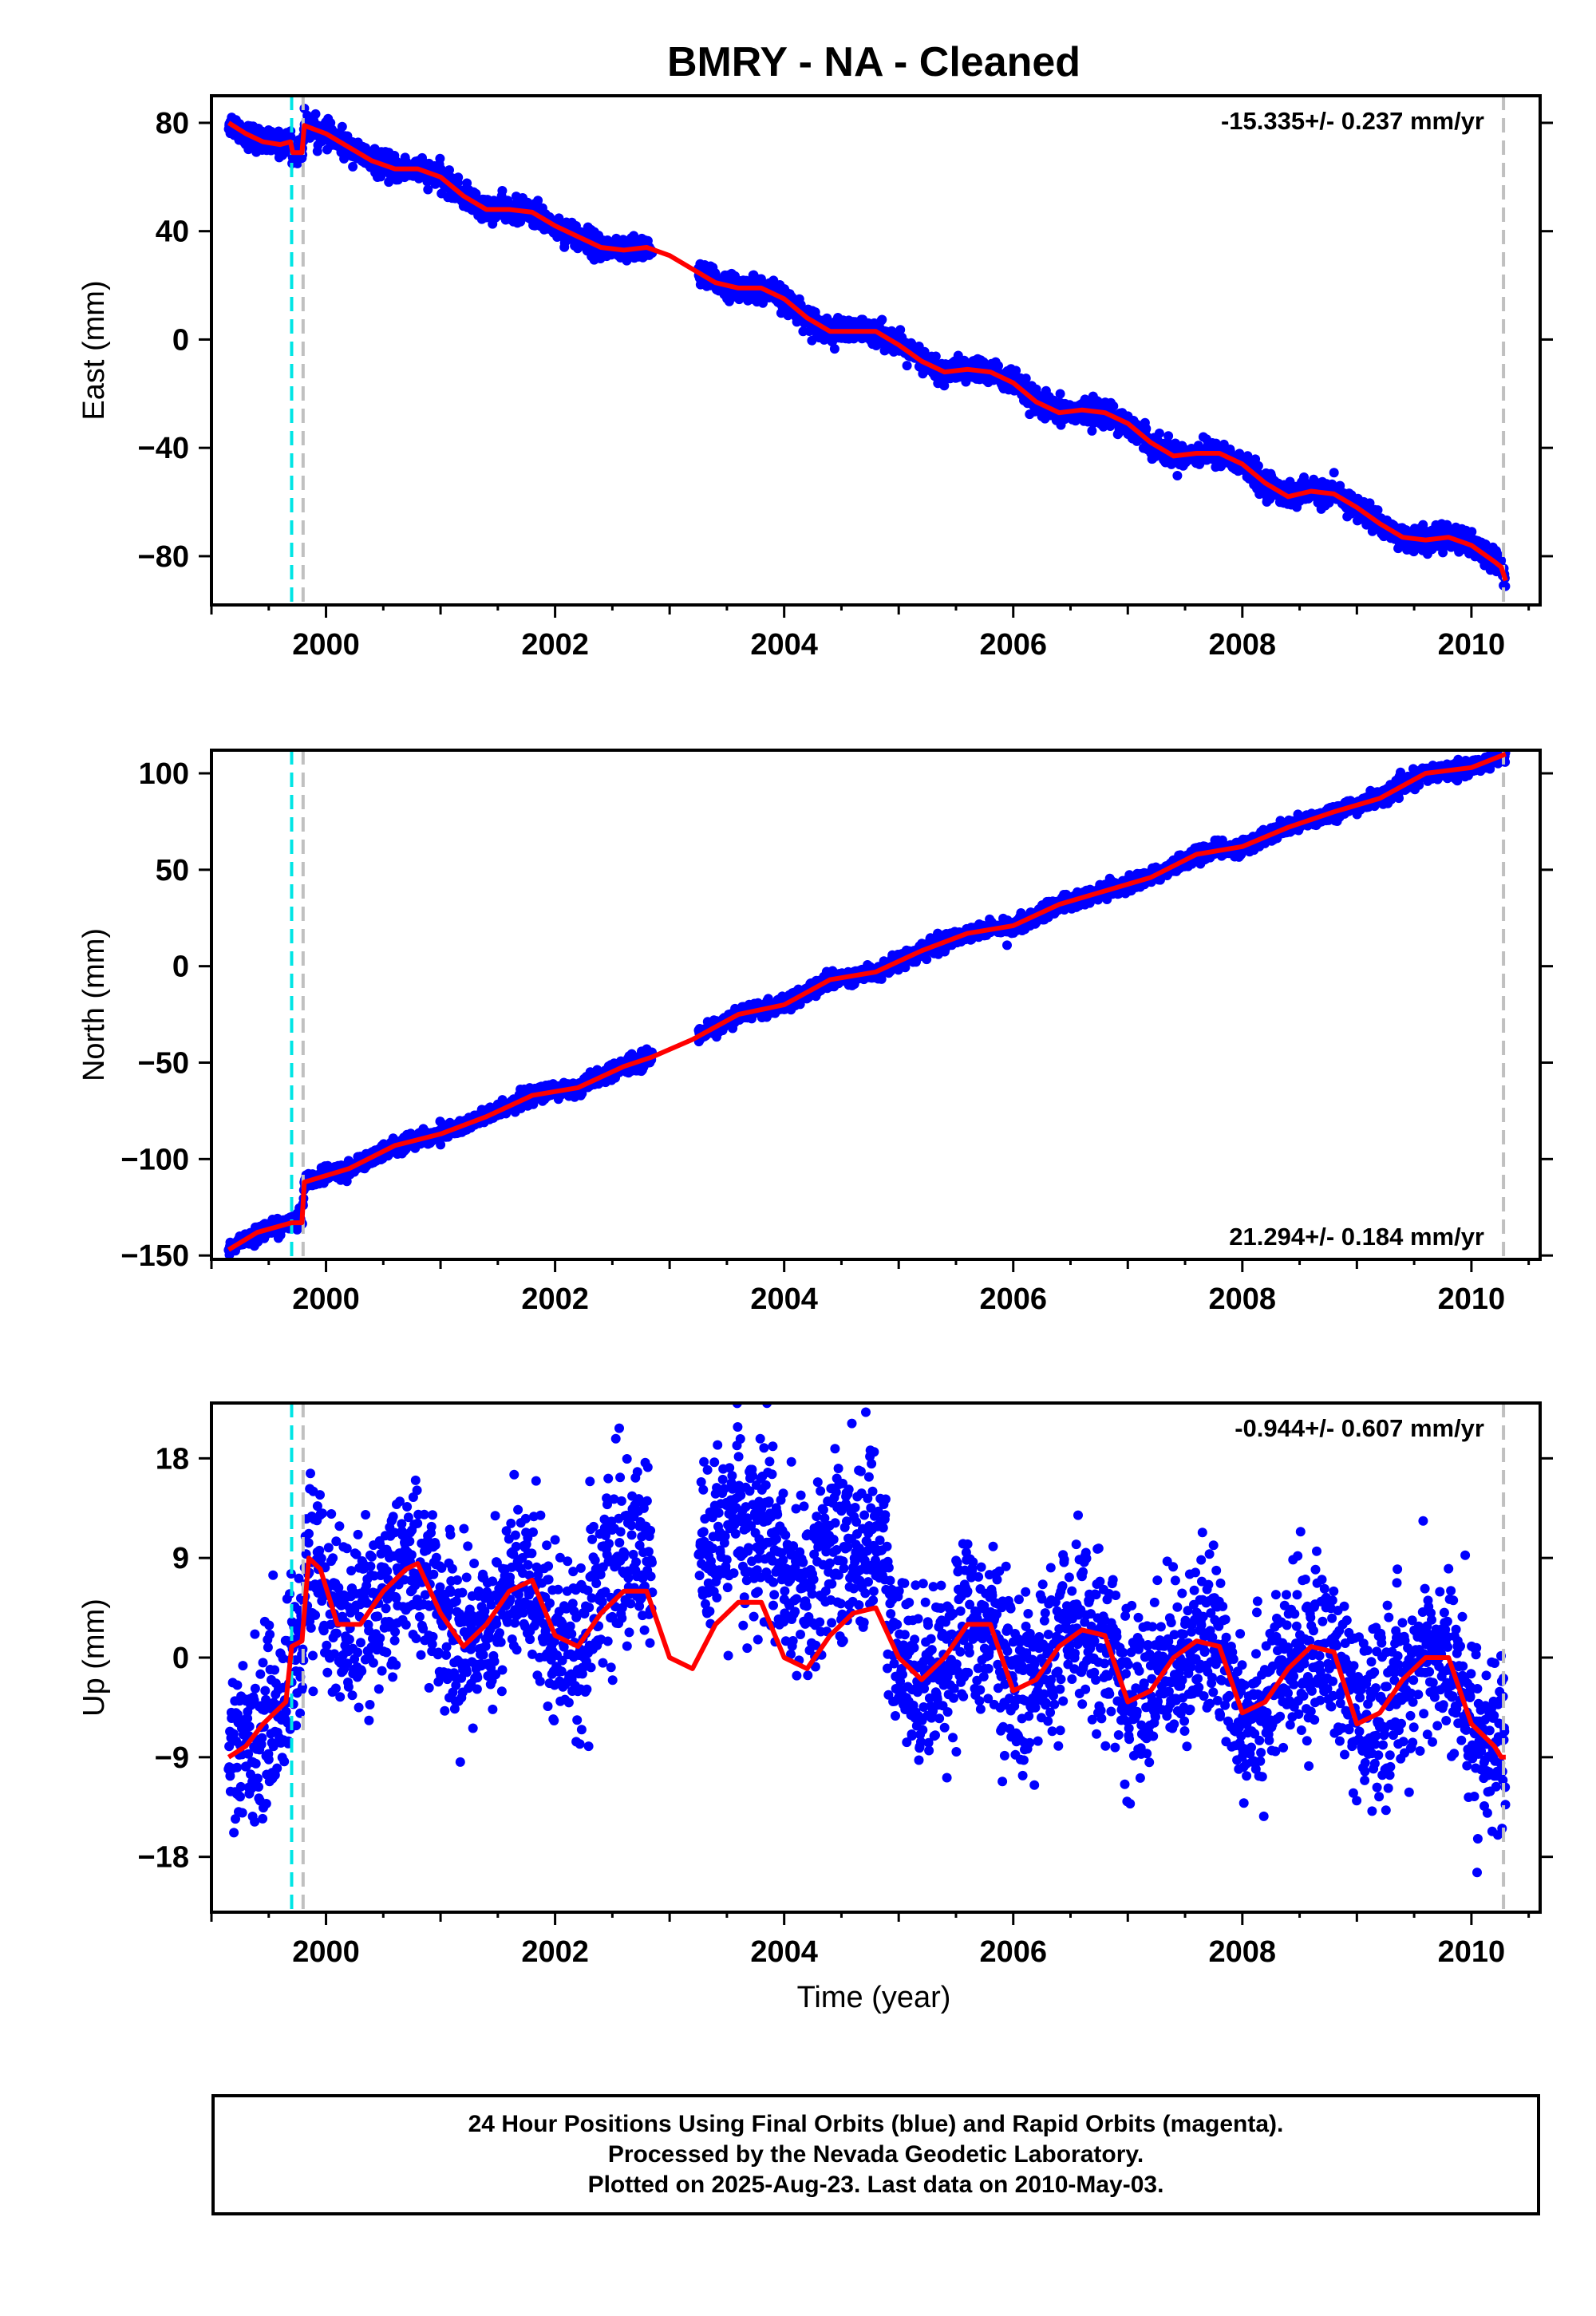  I want to click on x-tick-label: 2010, so click(1472, 645).